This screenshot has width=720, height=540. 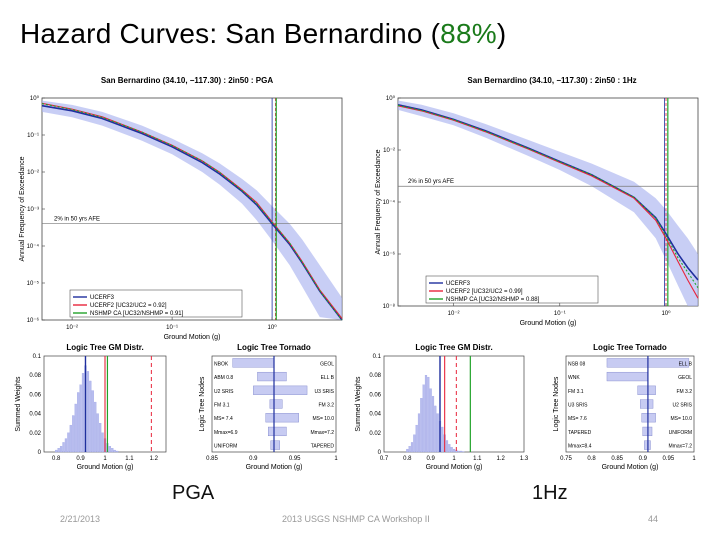 I want to click on tornado2-xlabel: Ground Motion (g), so click(x=630, y=467).